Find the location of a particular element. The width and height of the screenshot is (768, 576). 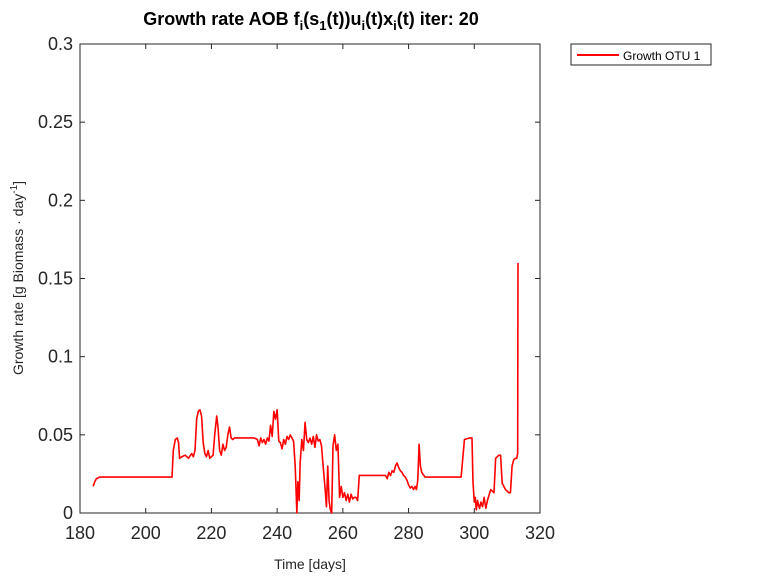

legend-box is located at coordinates (641, 54).